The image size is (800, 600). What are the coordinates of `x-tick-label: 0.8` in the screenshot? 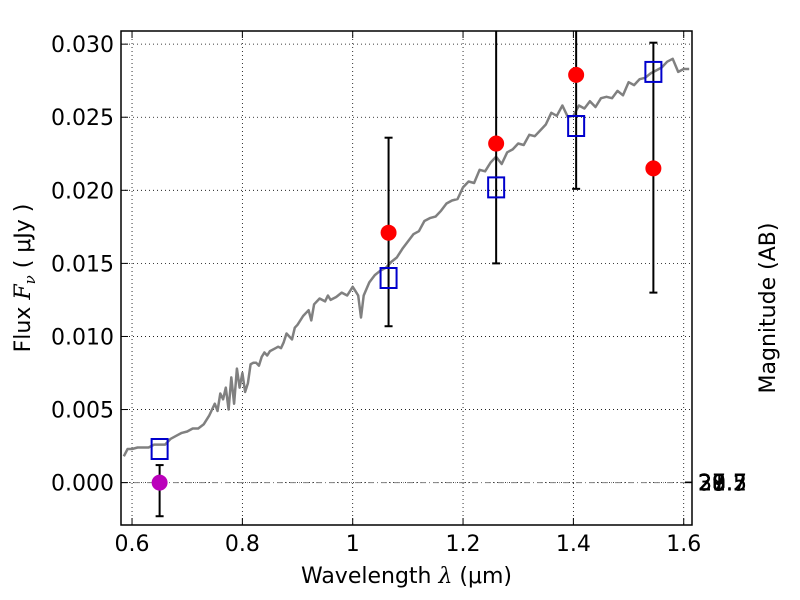 It's located at (242, 544).